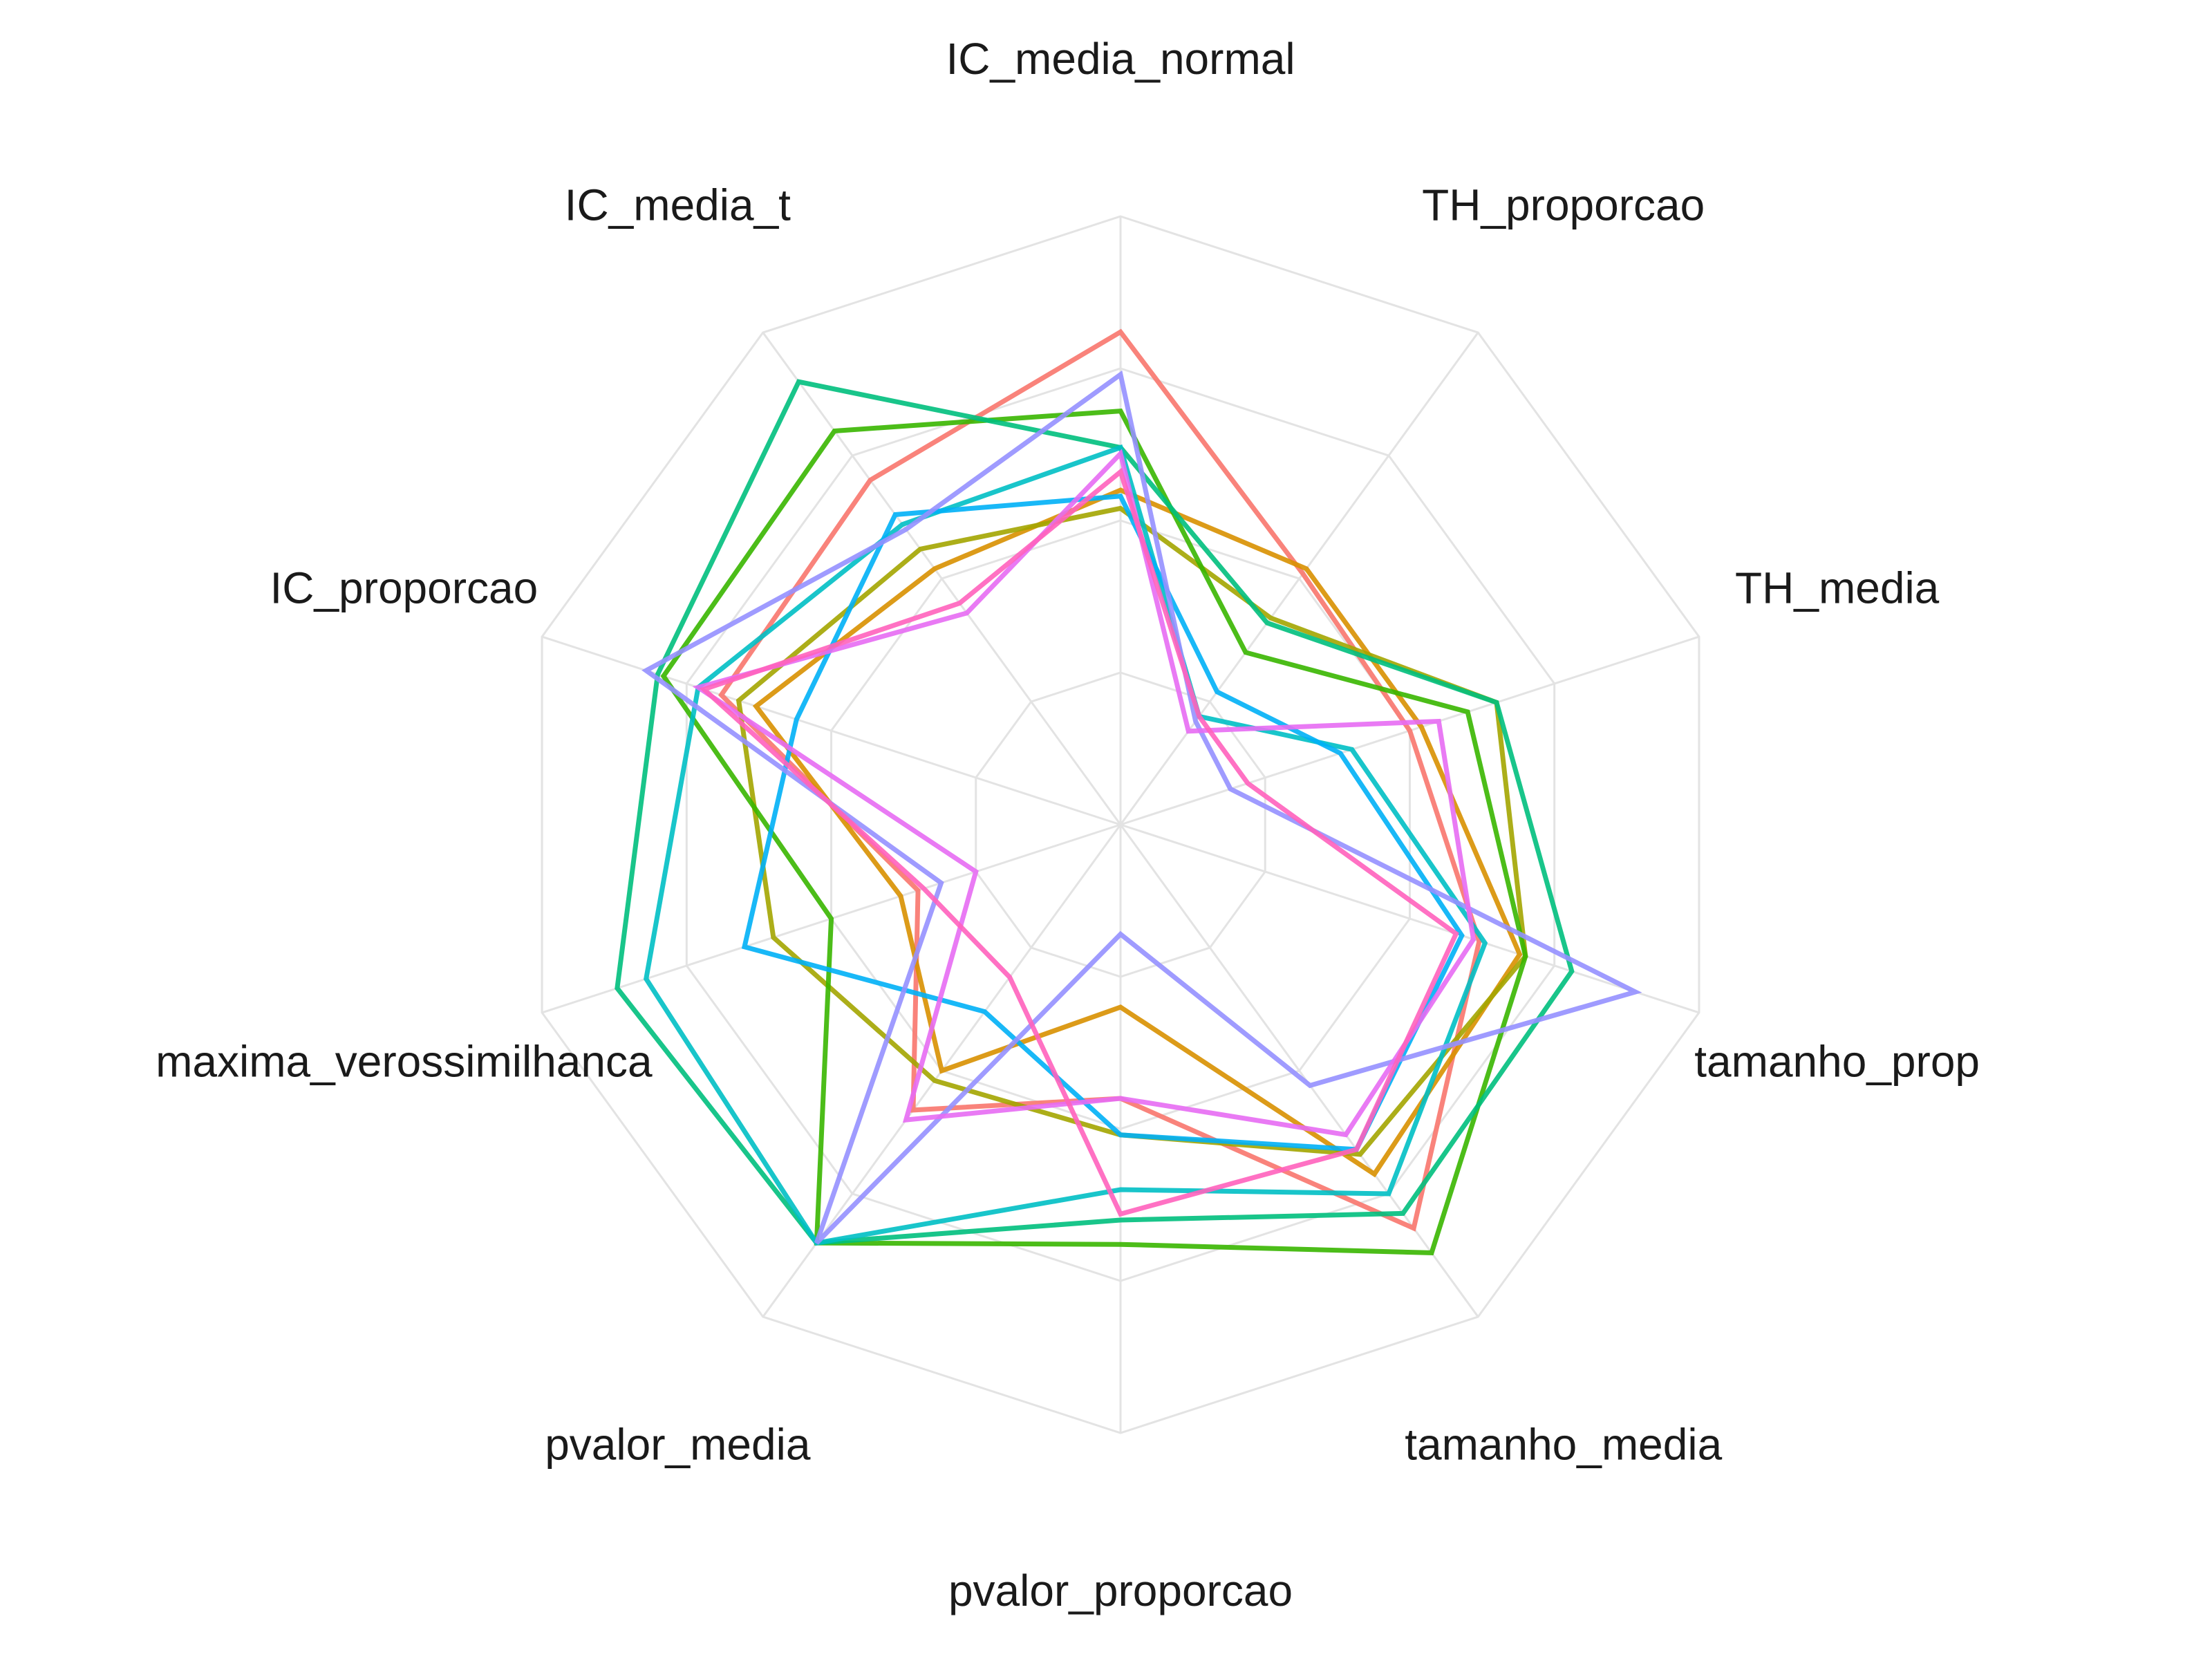  Describe the element at coordinates (1563, 205) in the screenshot. I see `axis-label-th-proporcao: TH_proporcao` at that location.